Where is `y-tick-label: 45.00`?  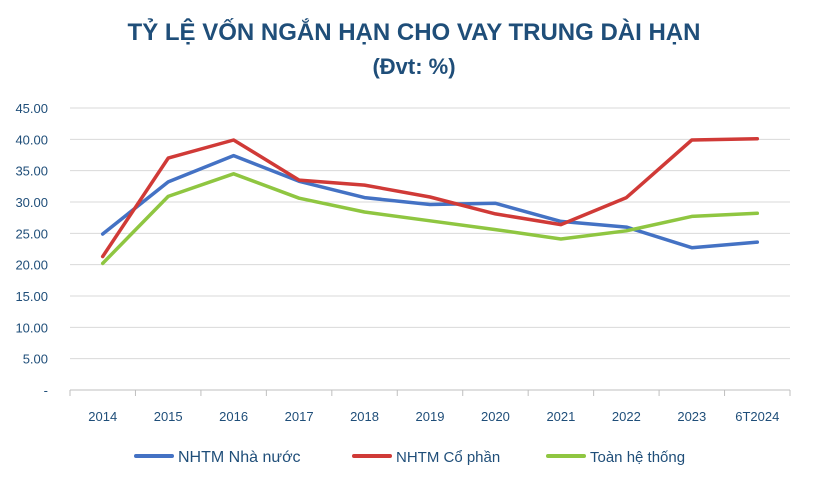 y-tick-label: 45.00 is located at coordinates (31, 108).